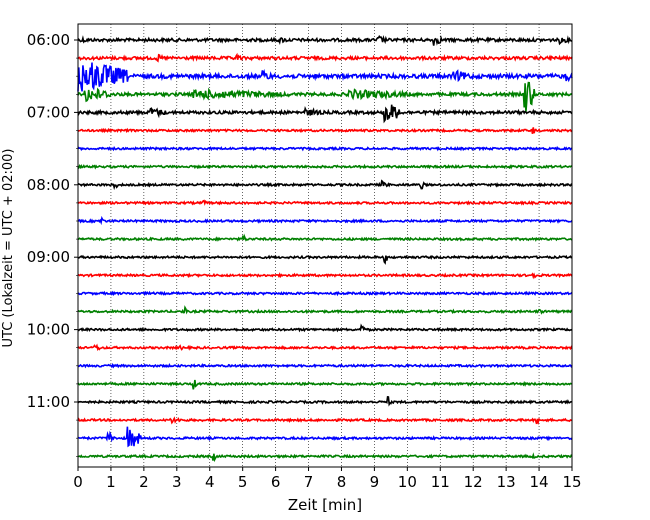 Image resolution: width=650 pixels, height=520 pixels. Describe the element at coordinates (210, 482) in the screenshot. I see `x-tick-label: 4` at that location.